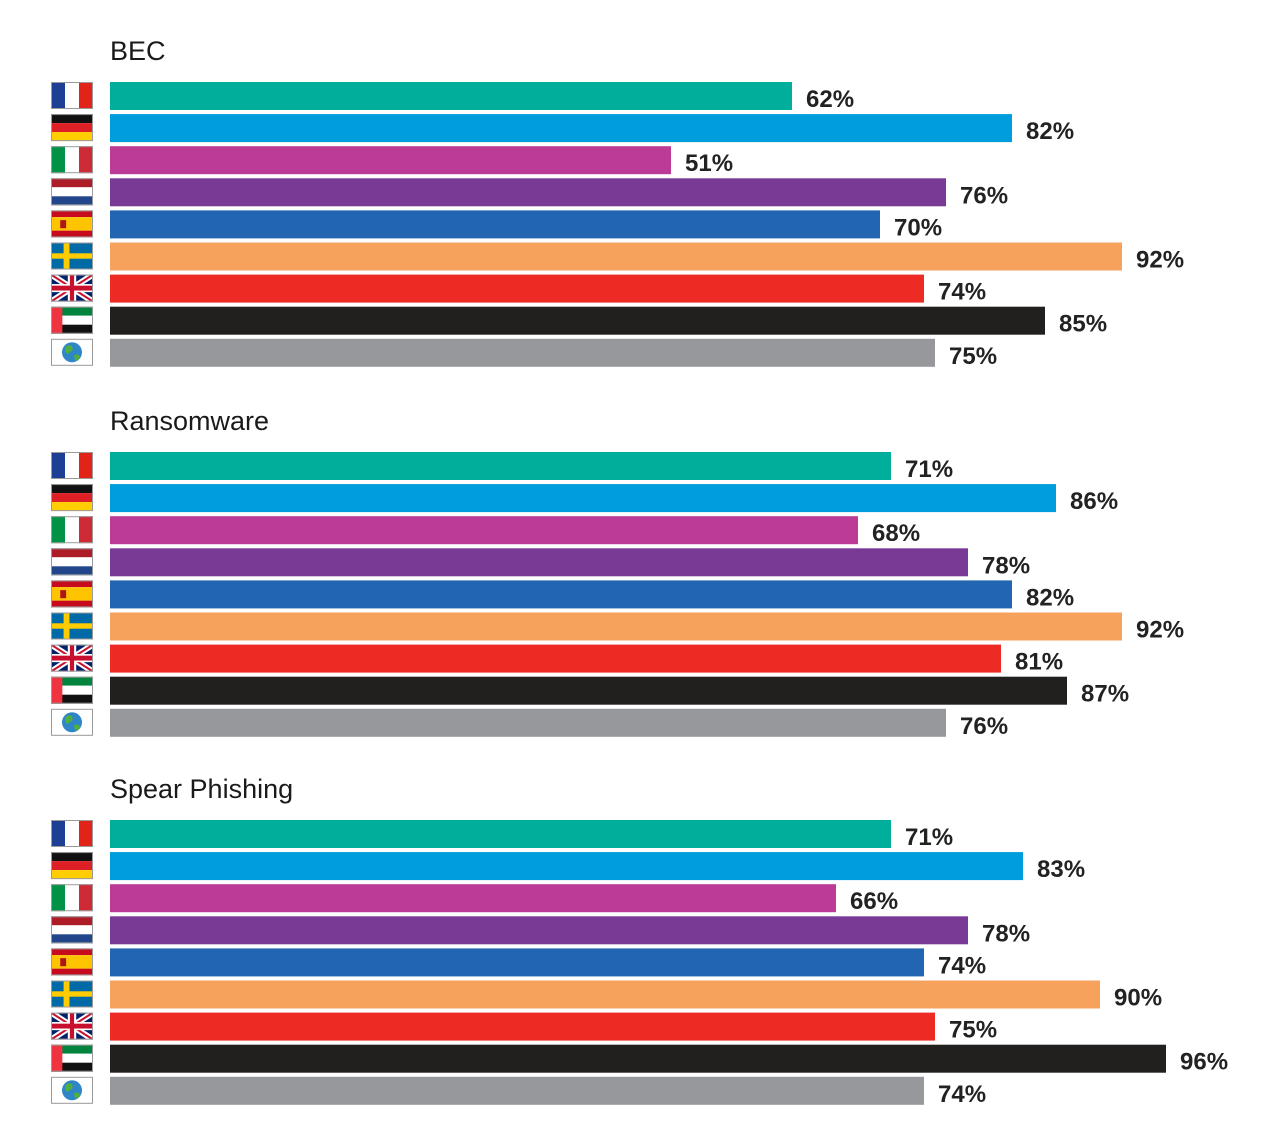  What do you see at coordinates (1204, 1062) in the screenshot?
I see `data-label: 96%` at bounding box center [1204, 1062].